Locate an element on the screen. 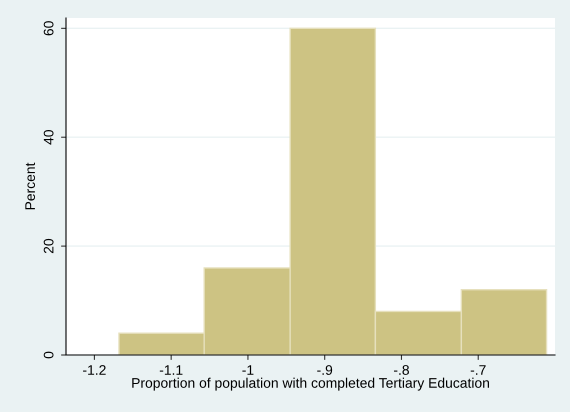 The image size is (570, 412). x-axis-title: Proportion of population with completed Tertiary Education is located at coordinates (310, 384).